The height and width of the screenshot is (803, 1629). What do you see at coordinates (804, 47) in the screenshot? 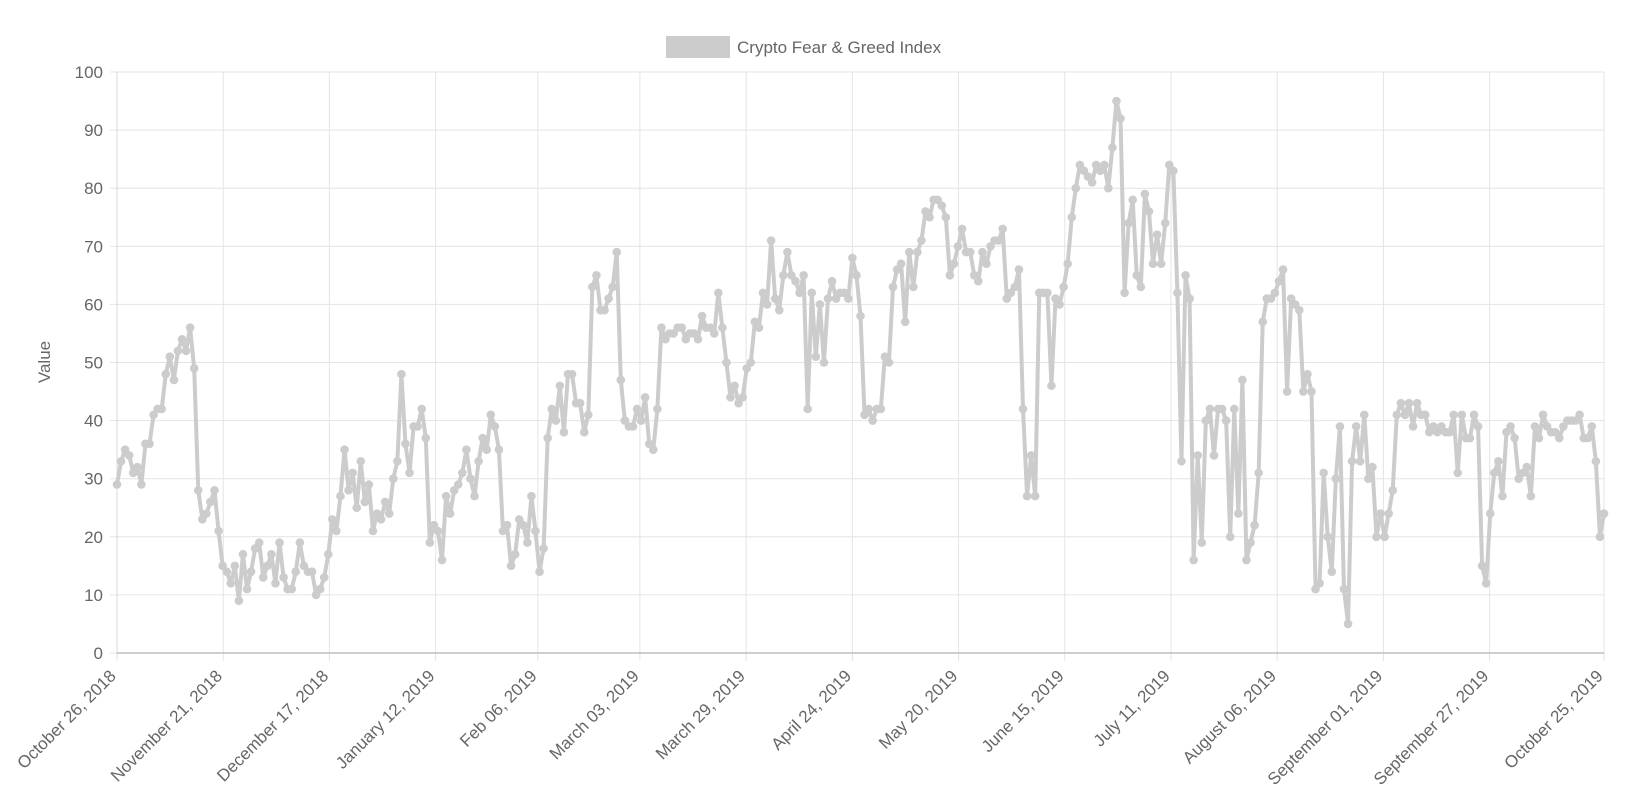
I see `legend: Crypto Fear & Greed Index` at bounding box center [804, 47].